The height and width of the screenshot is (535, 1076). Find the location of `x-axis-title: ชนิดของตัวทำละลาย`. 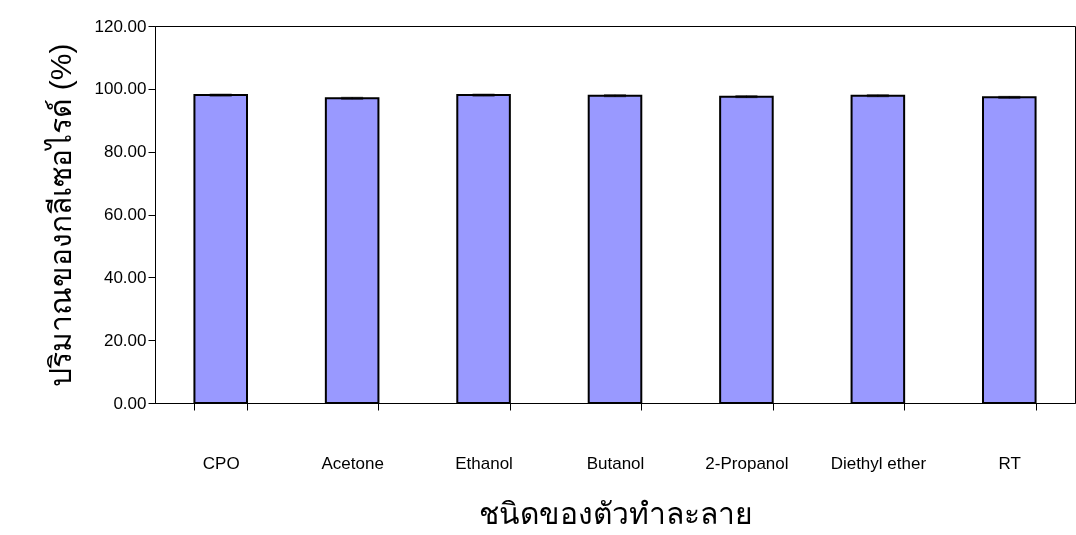

x-axis-title: ชนิดของตัวทำละลาย is located at coordinates (615, 513).